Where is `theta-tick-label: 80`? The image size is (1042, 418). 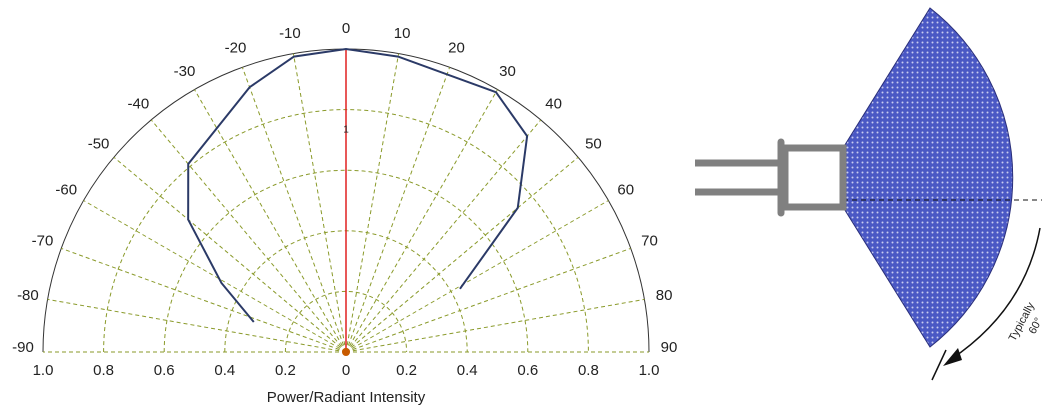 theta-tick-label: 80 is located at coordinates (664, 295).